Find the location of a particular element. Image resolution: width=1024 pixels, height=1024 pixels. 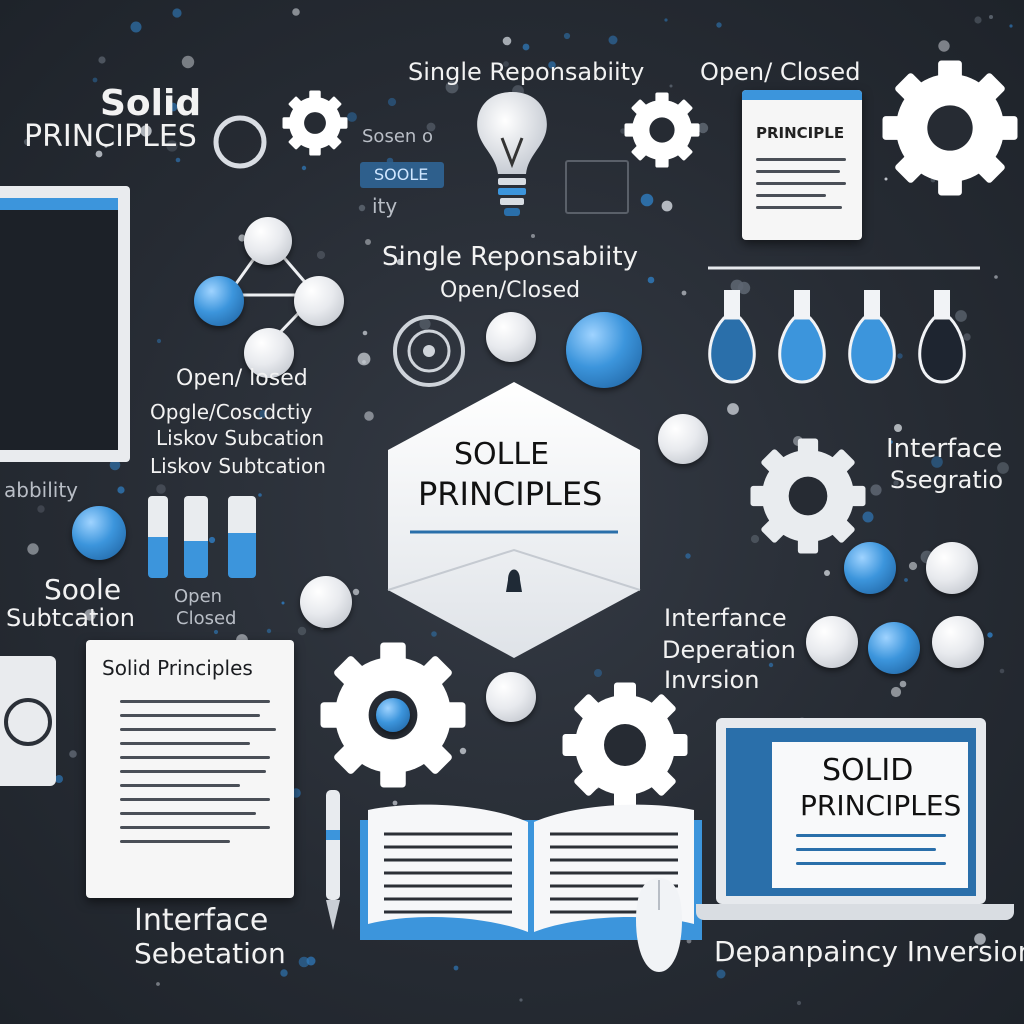

open-closed-top-label: Open/ Closed is located at coordinates (780, 72).